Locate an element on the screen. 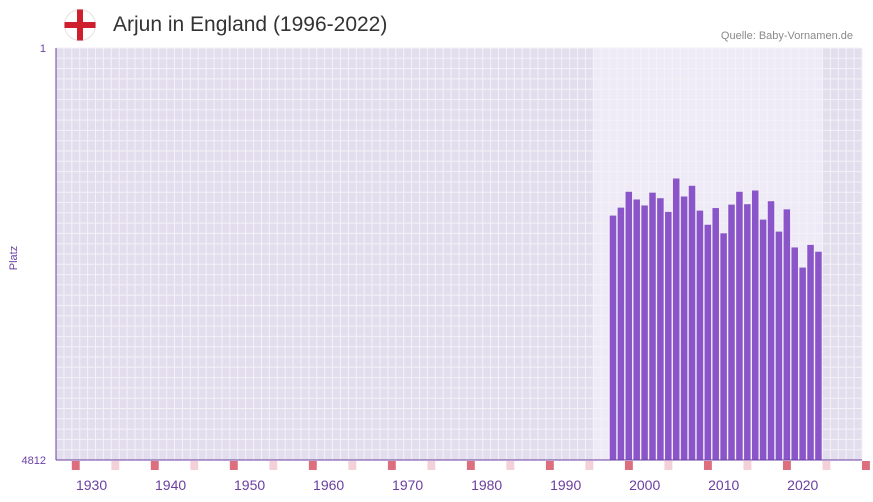 The height and width of the screenshot is (502, 873). bar-2000 is located at coordinates (644, 332).